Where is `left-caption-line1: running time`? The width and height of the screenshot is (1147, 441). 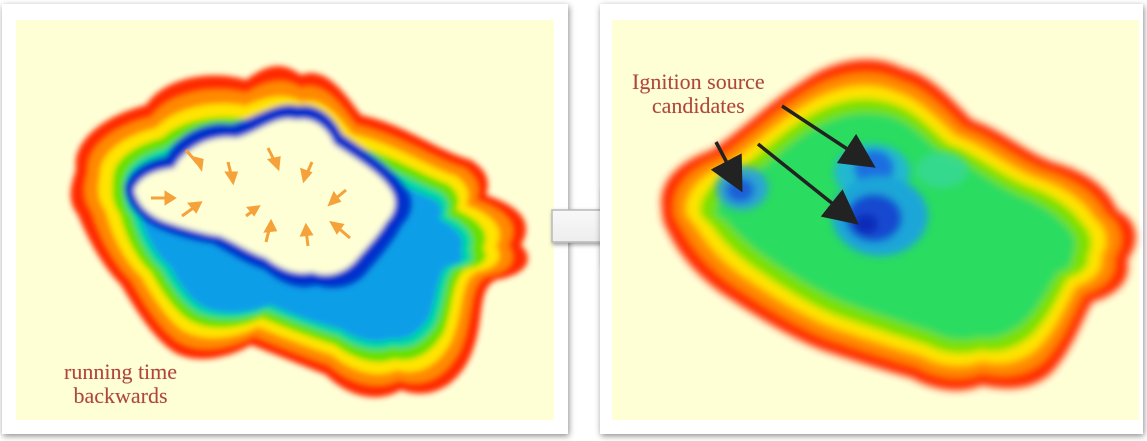 left-caption-line1: running time is located at coordinates (121, 371).